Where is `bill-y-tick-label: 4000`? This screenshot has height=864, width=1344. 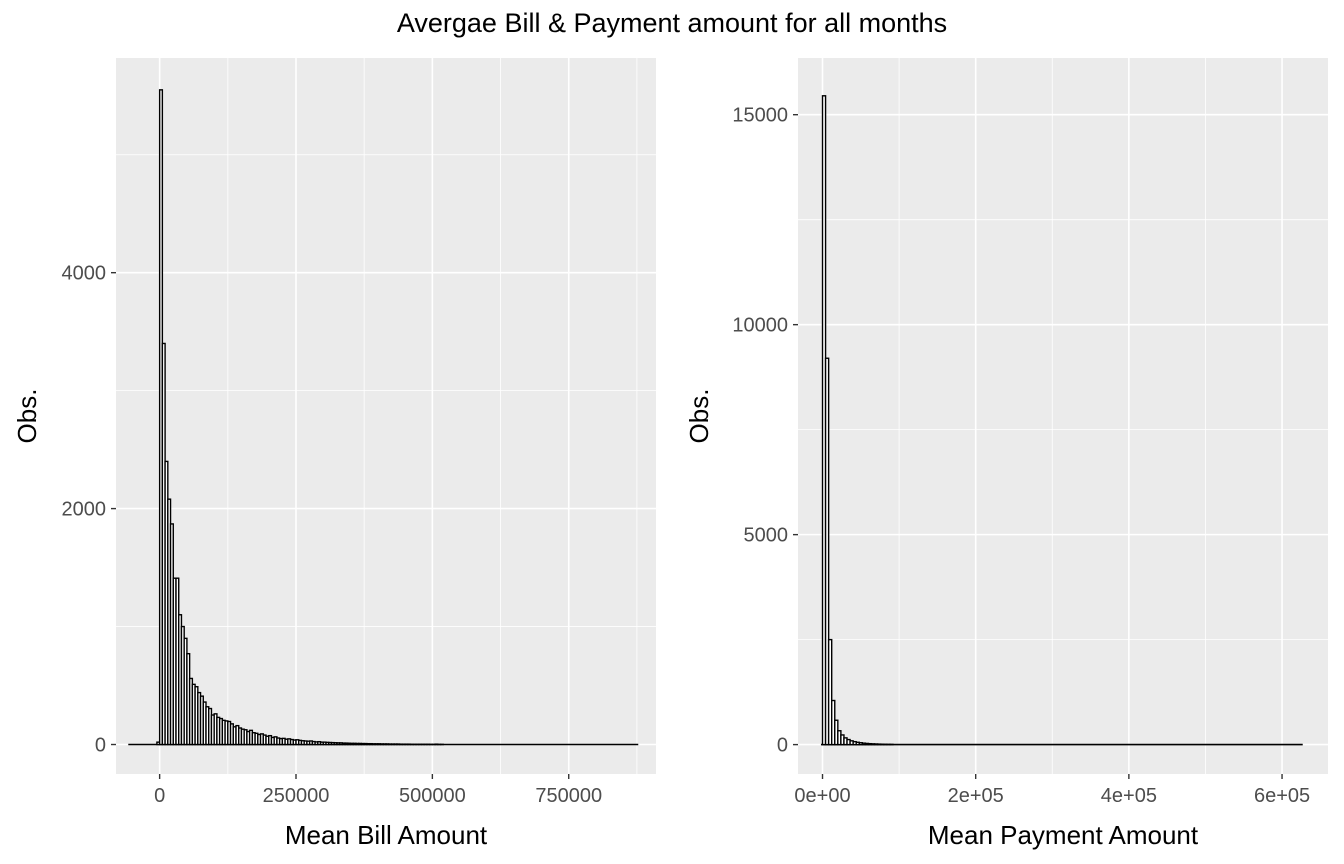 bill-y-tick-label: 4000 is located at coordinates (84, 274).